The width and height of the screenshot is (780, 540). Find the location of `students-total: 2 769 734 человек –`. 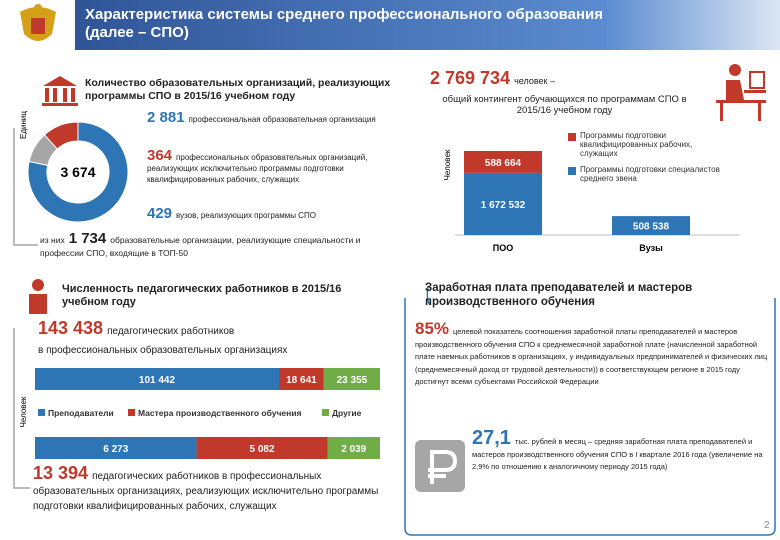

students-total: 2 769 734 человек – is located at coordinates (570, 79).